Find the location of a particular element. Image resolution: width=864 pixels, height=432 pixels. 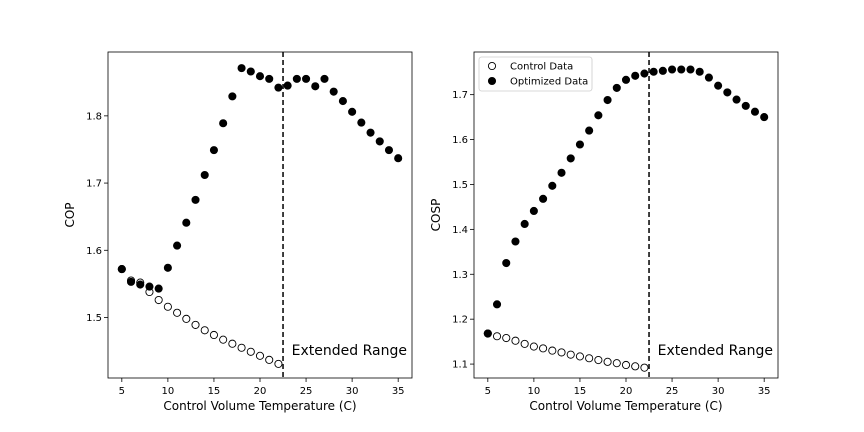

x-tick-label: 10 is located at coordinates (534, 391).